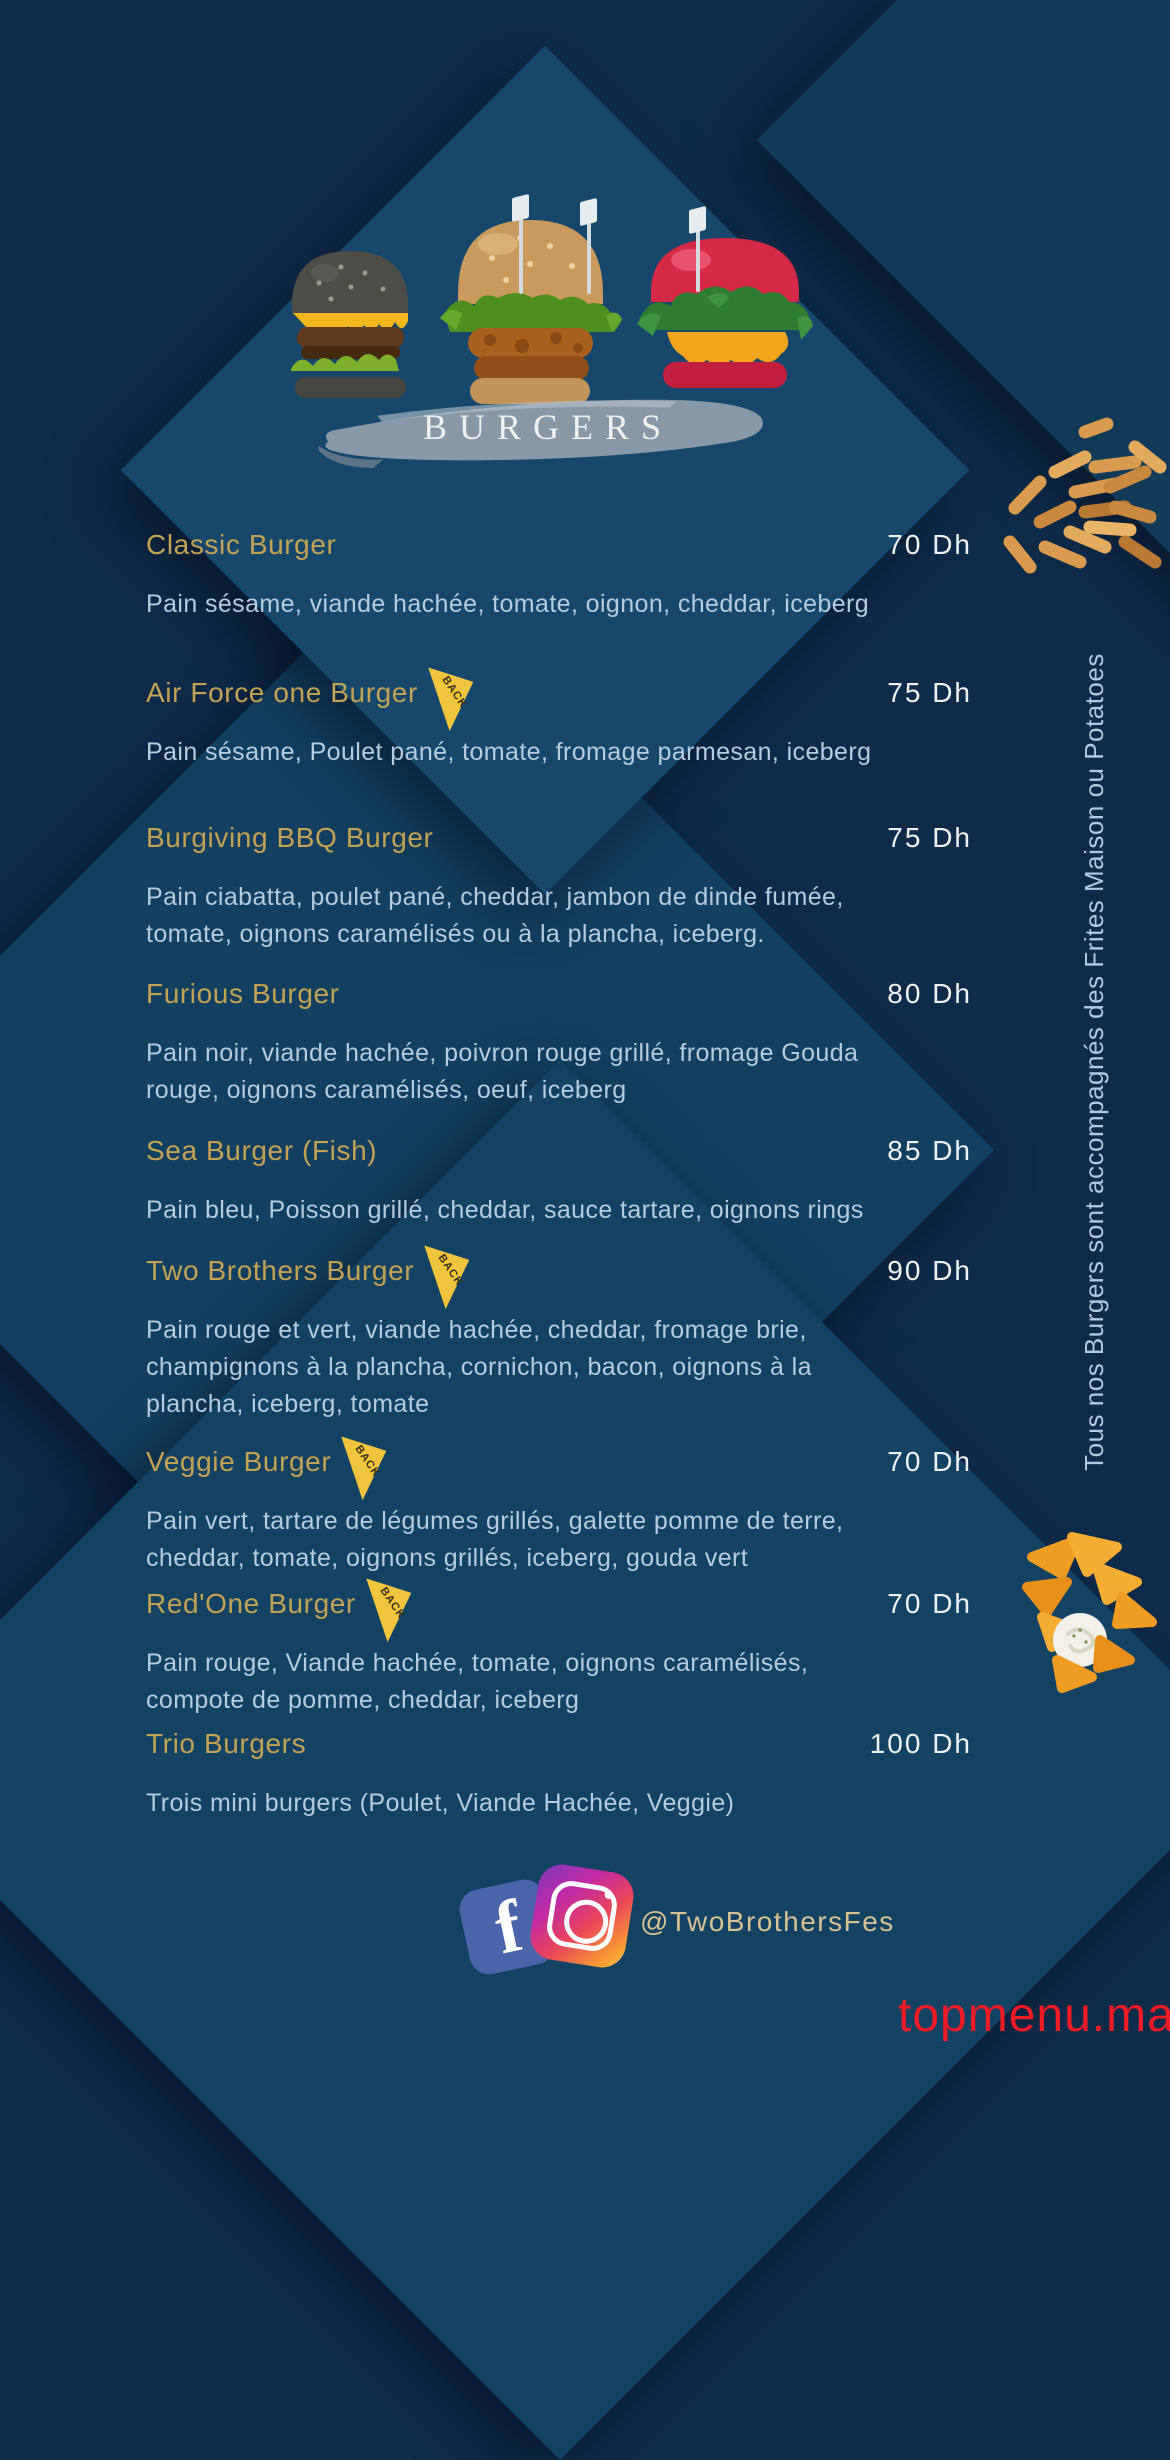 The height and width of the screenshot is (2460, 1170). Describe the element at coordinates (251, 1603) in the screenshot. I see `item-name: Red'One Burger` at that location.